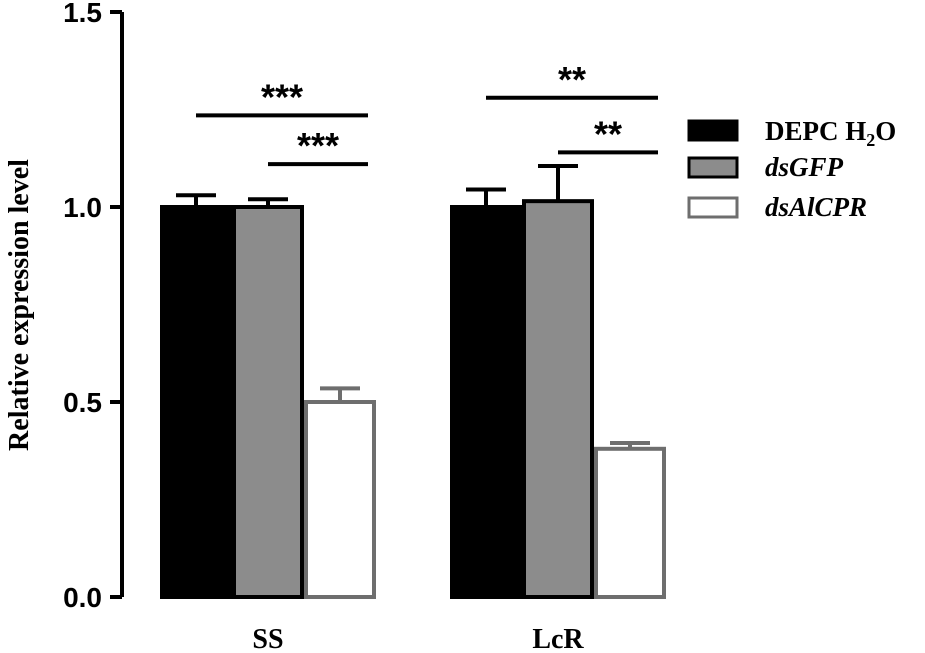 The width and height of the screenshot is (925, 653). Describe the element at coordinates (870, 140) in the screenshot. I see `legend-label-depc-sub: 2` at that location.